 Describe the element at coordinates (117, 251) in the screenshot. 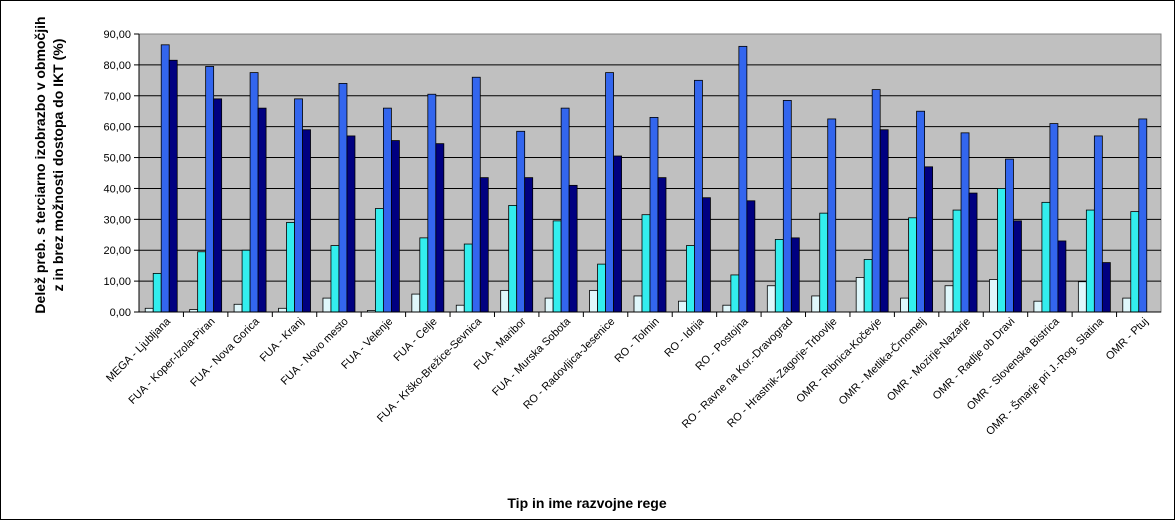

I see `y-tick-label: 20,00` at that location.